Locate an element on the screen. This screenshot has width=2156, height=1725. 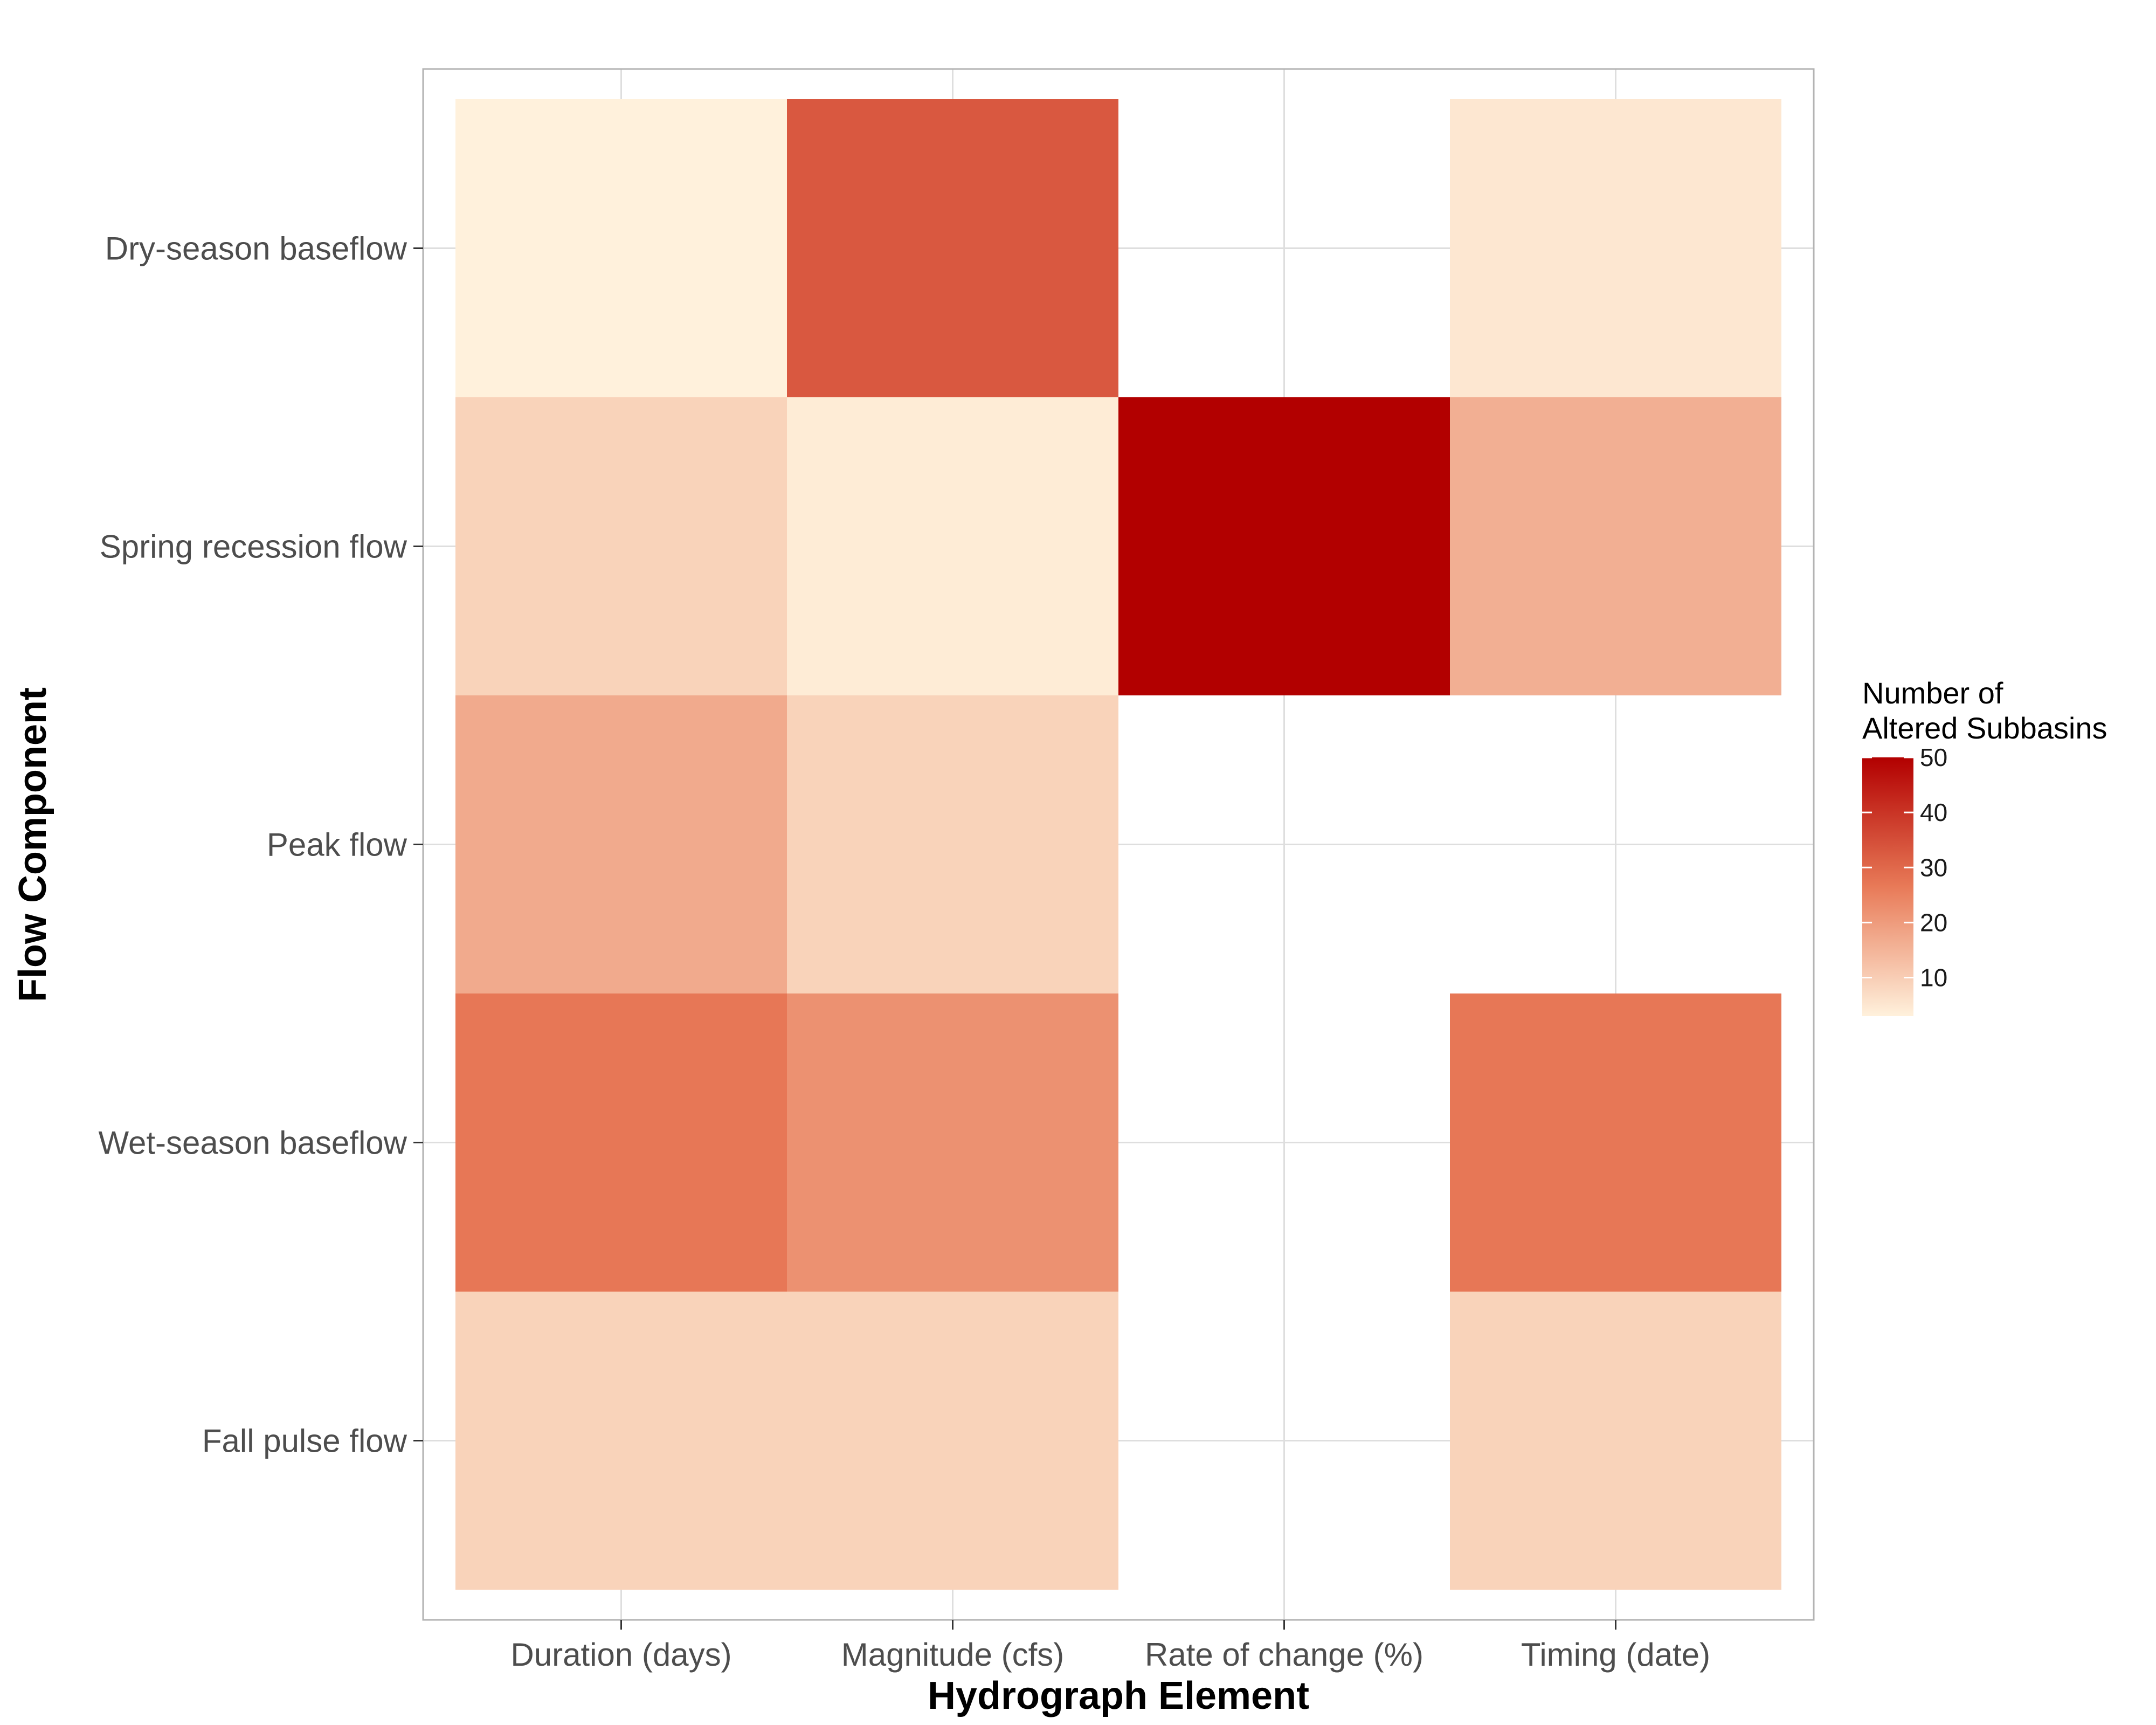
heatmap-cell-dry-season-baseflow-timing-date is located at coordinates (1615, 248).